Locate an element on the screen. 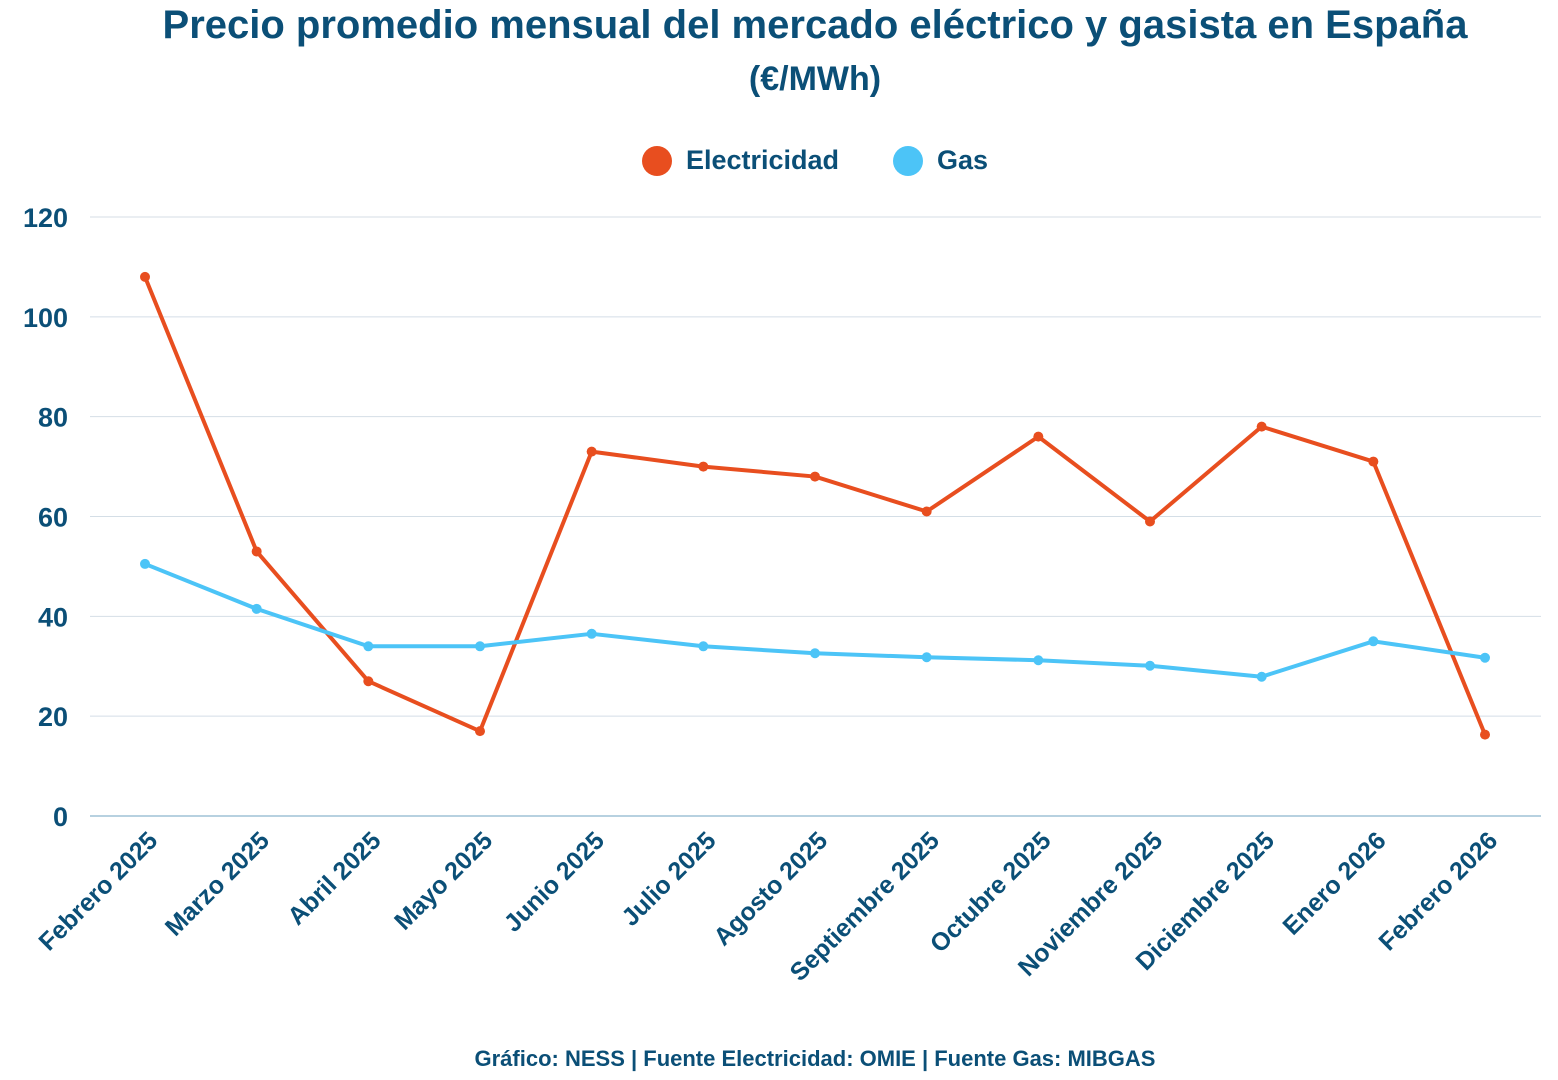 The width and height of the screenshot is (1558, 1080). legend-label: Electricidad is located at coordinates (762, 160).